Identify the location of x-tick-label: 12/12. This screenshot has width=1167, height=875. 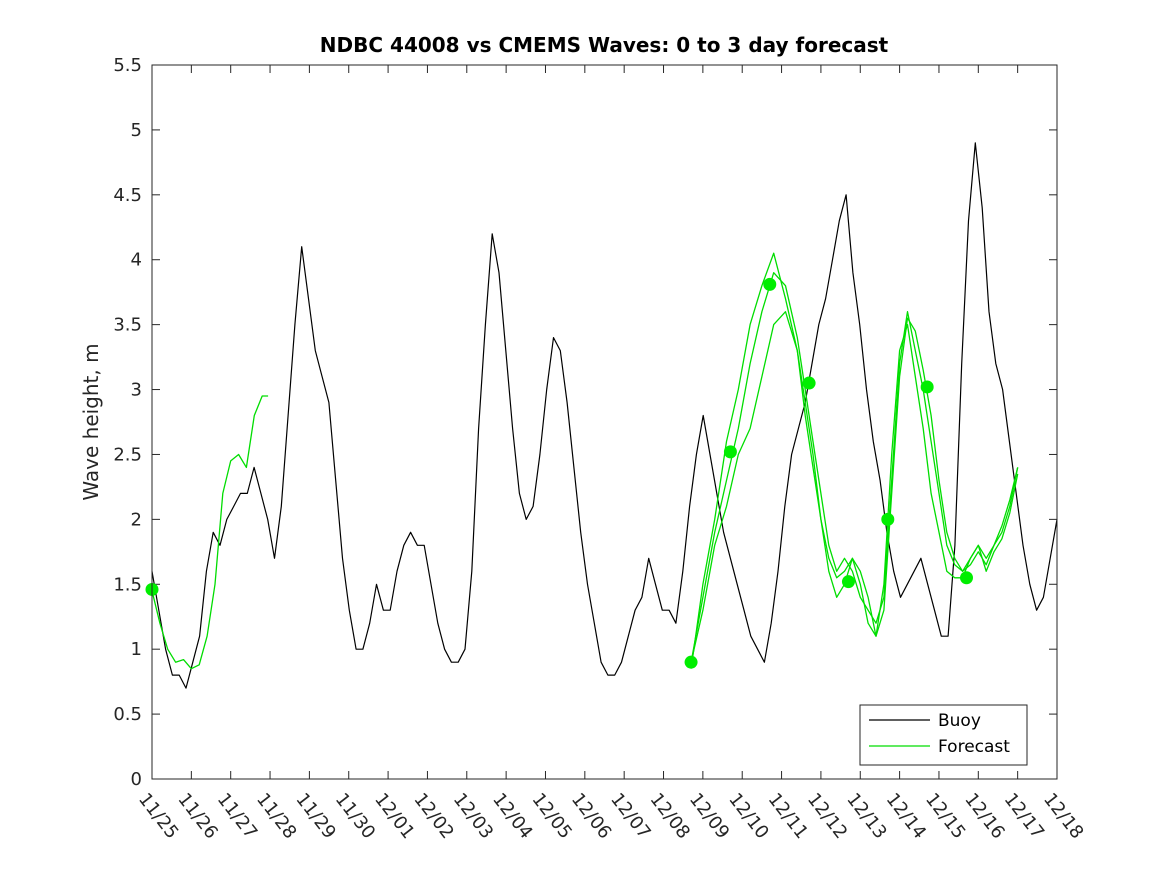
(827, 816).